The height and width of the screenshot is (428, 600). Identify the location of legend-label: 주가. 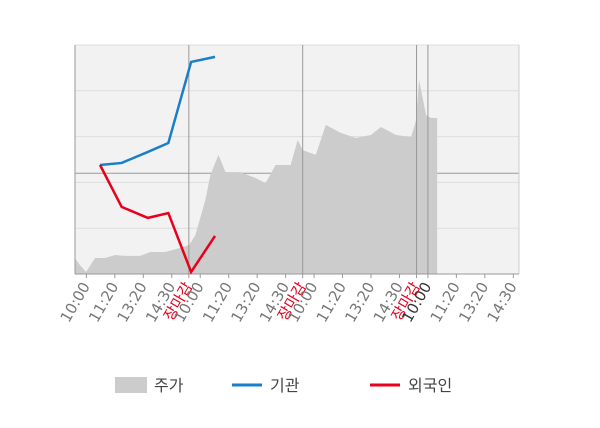
(169, 385).